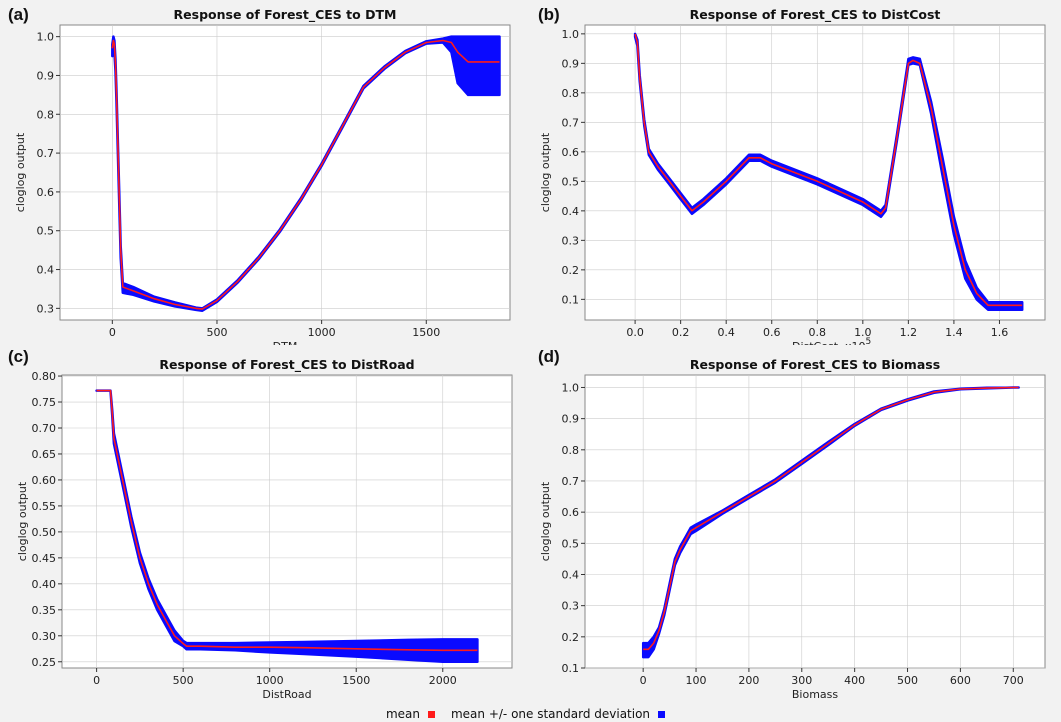  Describe the element at coordinates (549, 14) in the screenshot. I see `panel-label-b: (b)` at that location.